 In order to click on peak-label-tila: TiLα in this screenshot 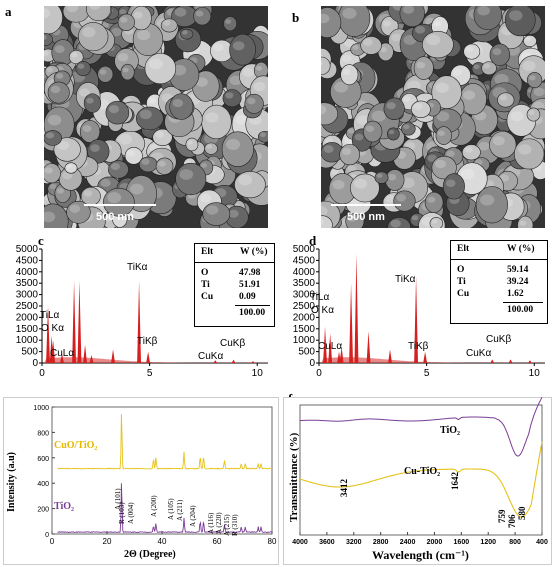, I will do `click(50, 315)`.